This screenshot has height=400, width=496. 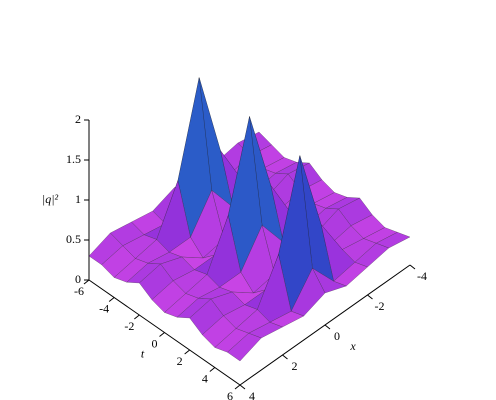 What do you see at coordinates (78, 279) in the screenshot?
I see `z-tick-label: 0` at bounding box center [78, 279].